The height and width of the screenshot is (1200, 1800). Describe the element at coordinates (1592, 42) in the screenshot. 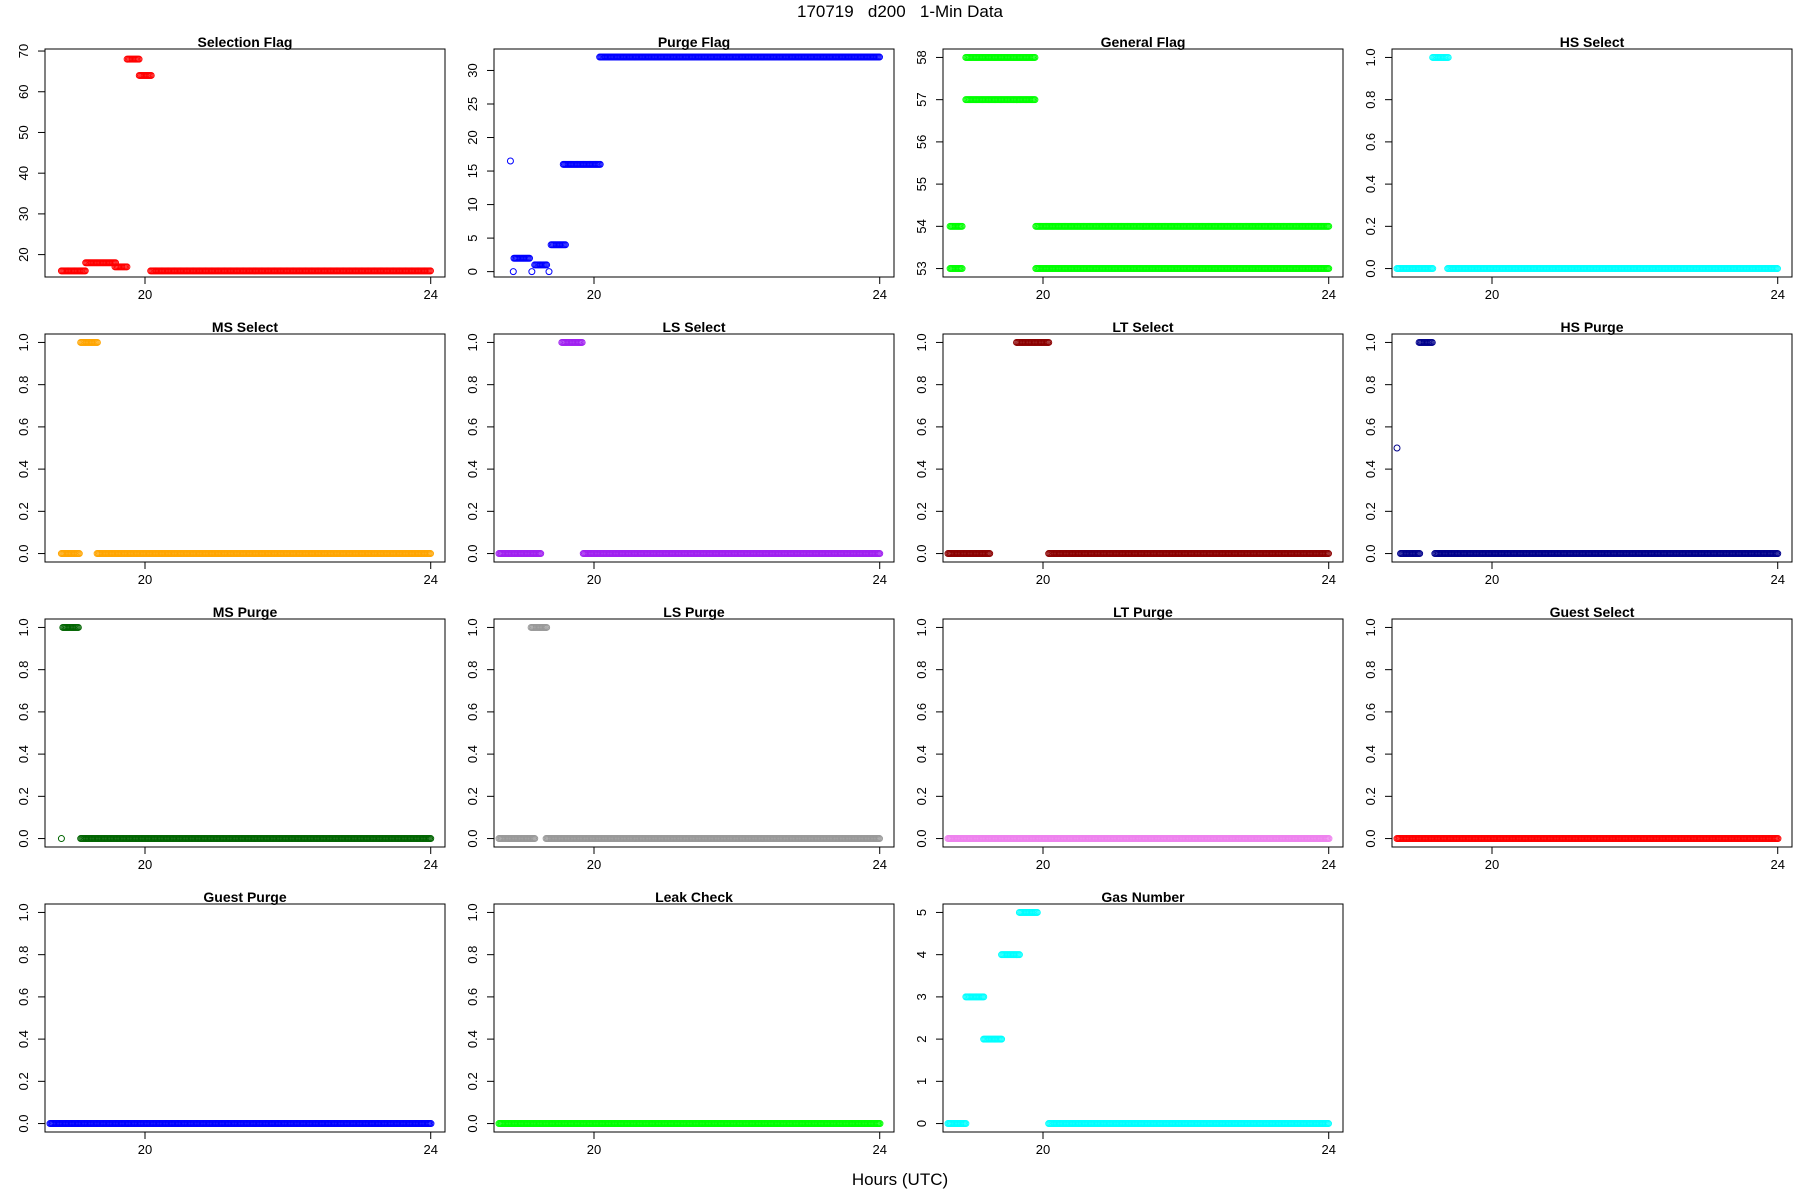

I see `panel-title: HS Select` at that location.